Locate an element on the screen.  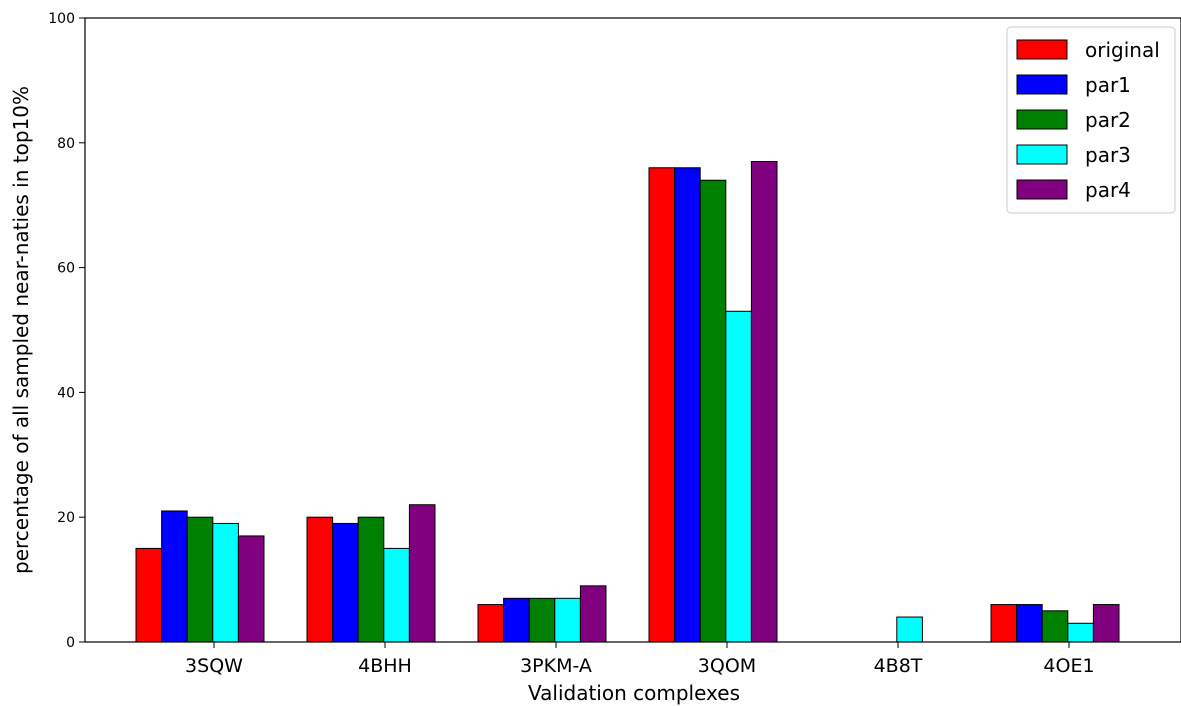
y-tick-label: 40 is located at coordinates (66, 393).